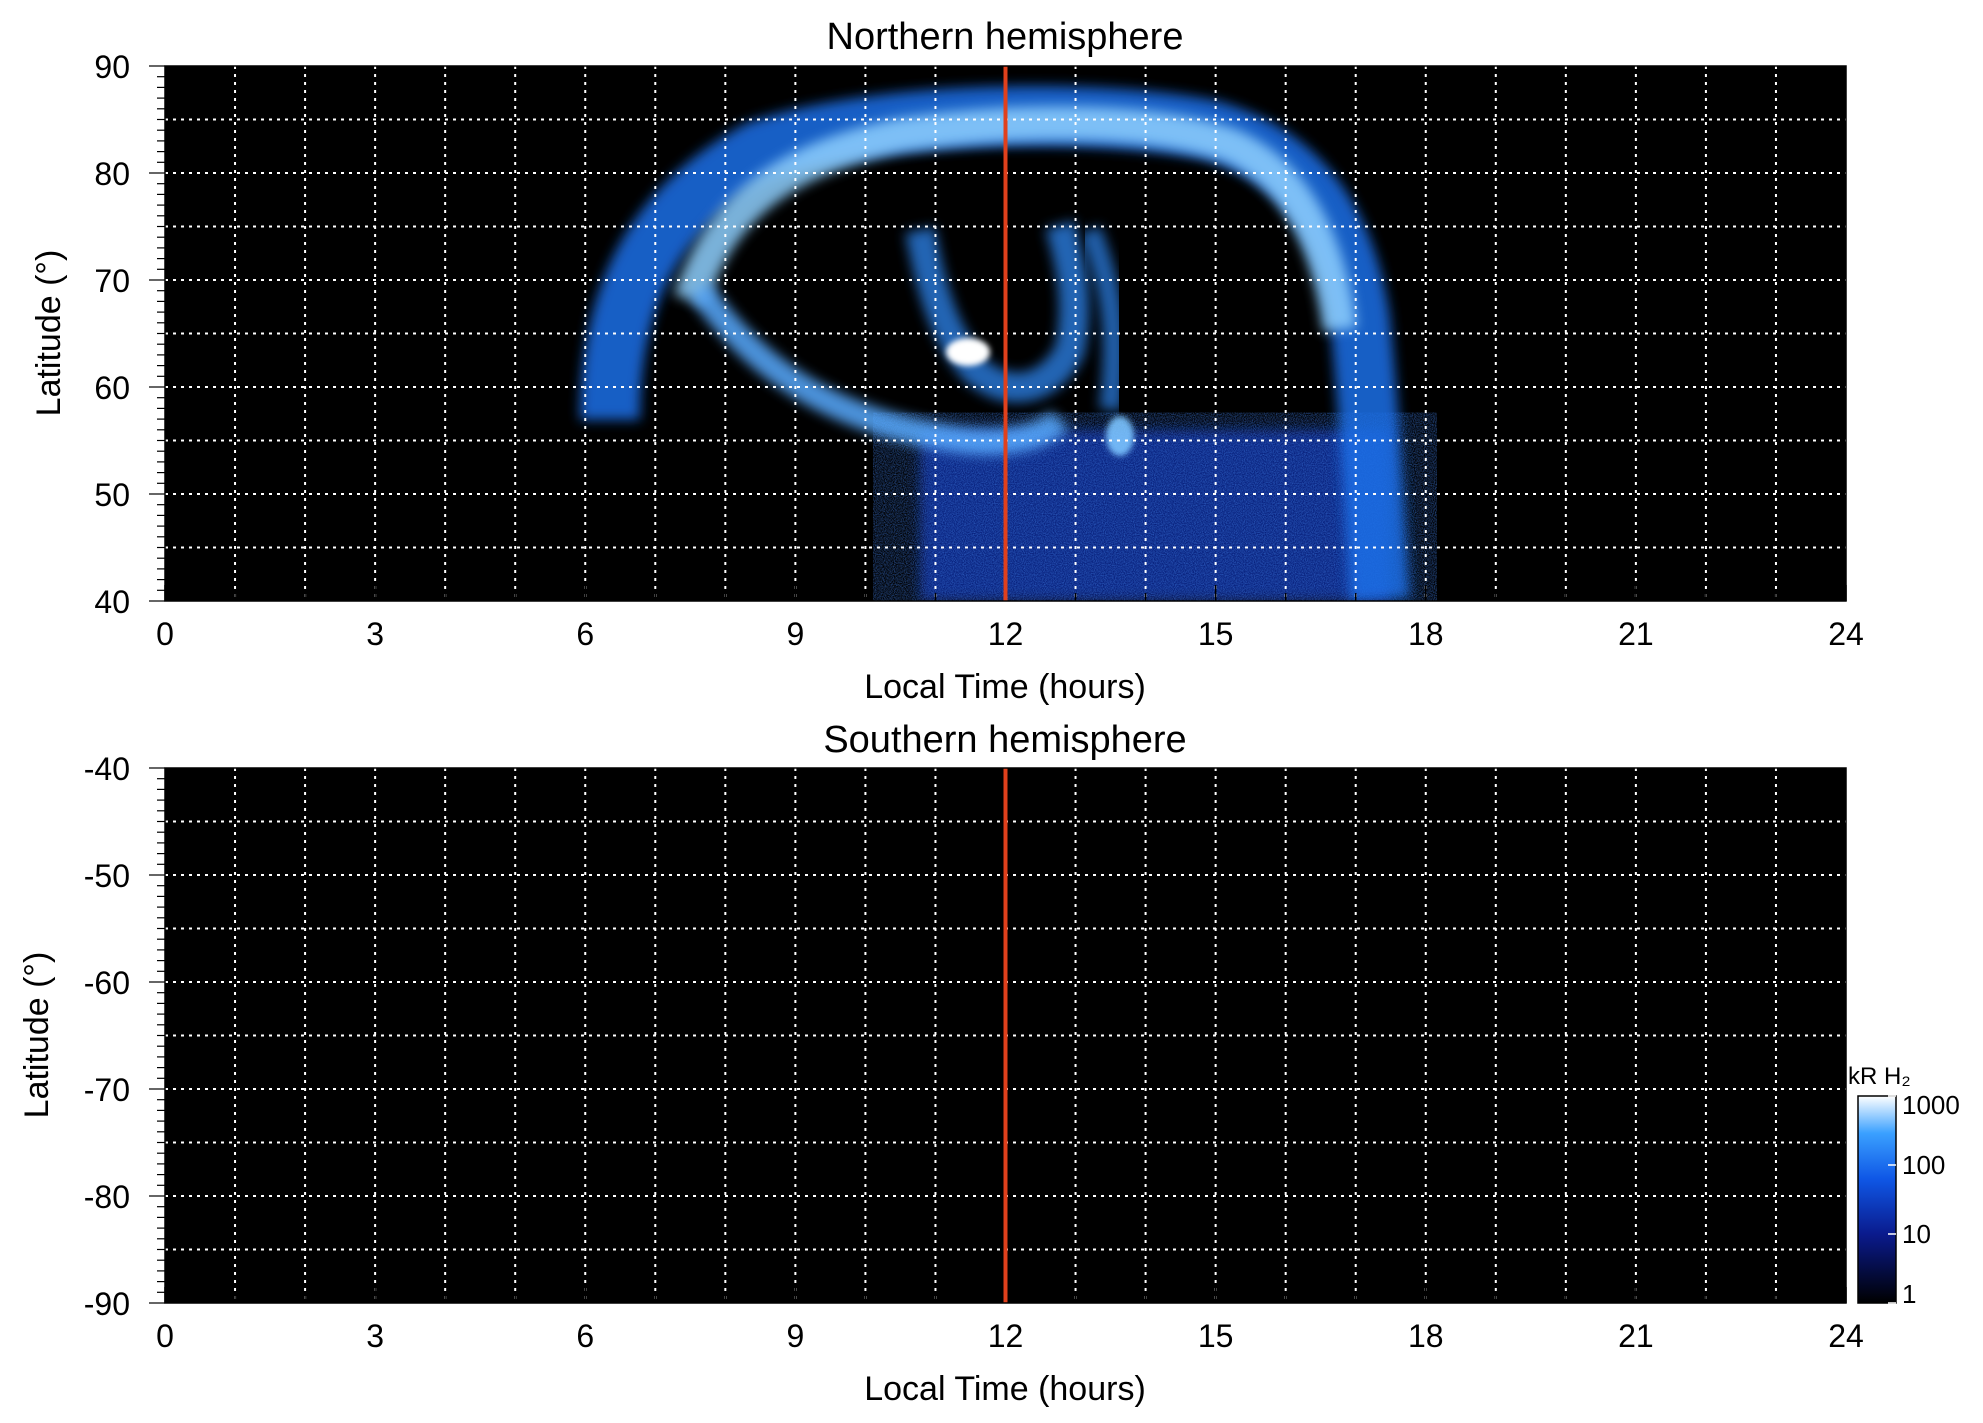 The image size is (1983, 1423). I want to click on y-tick-label: -70, so click(107, 1090).